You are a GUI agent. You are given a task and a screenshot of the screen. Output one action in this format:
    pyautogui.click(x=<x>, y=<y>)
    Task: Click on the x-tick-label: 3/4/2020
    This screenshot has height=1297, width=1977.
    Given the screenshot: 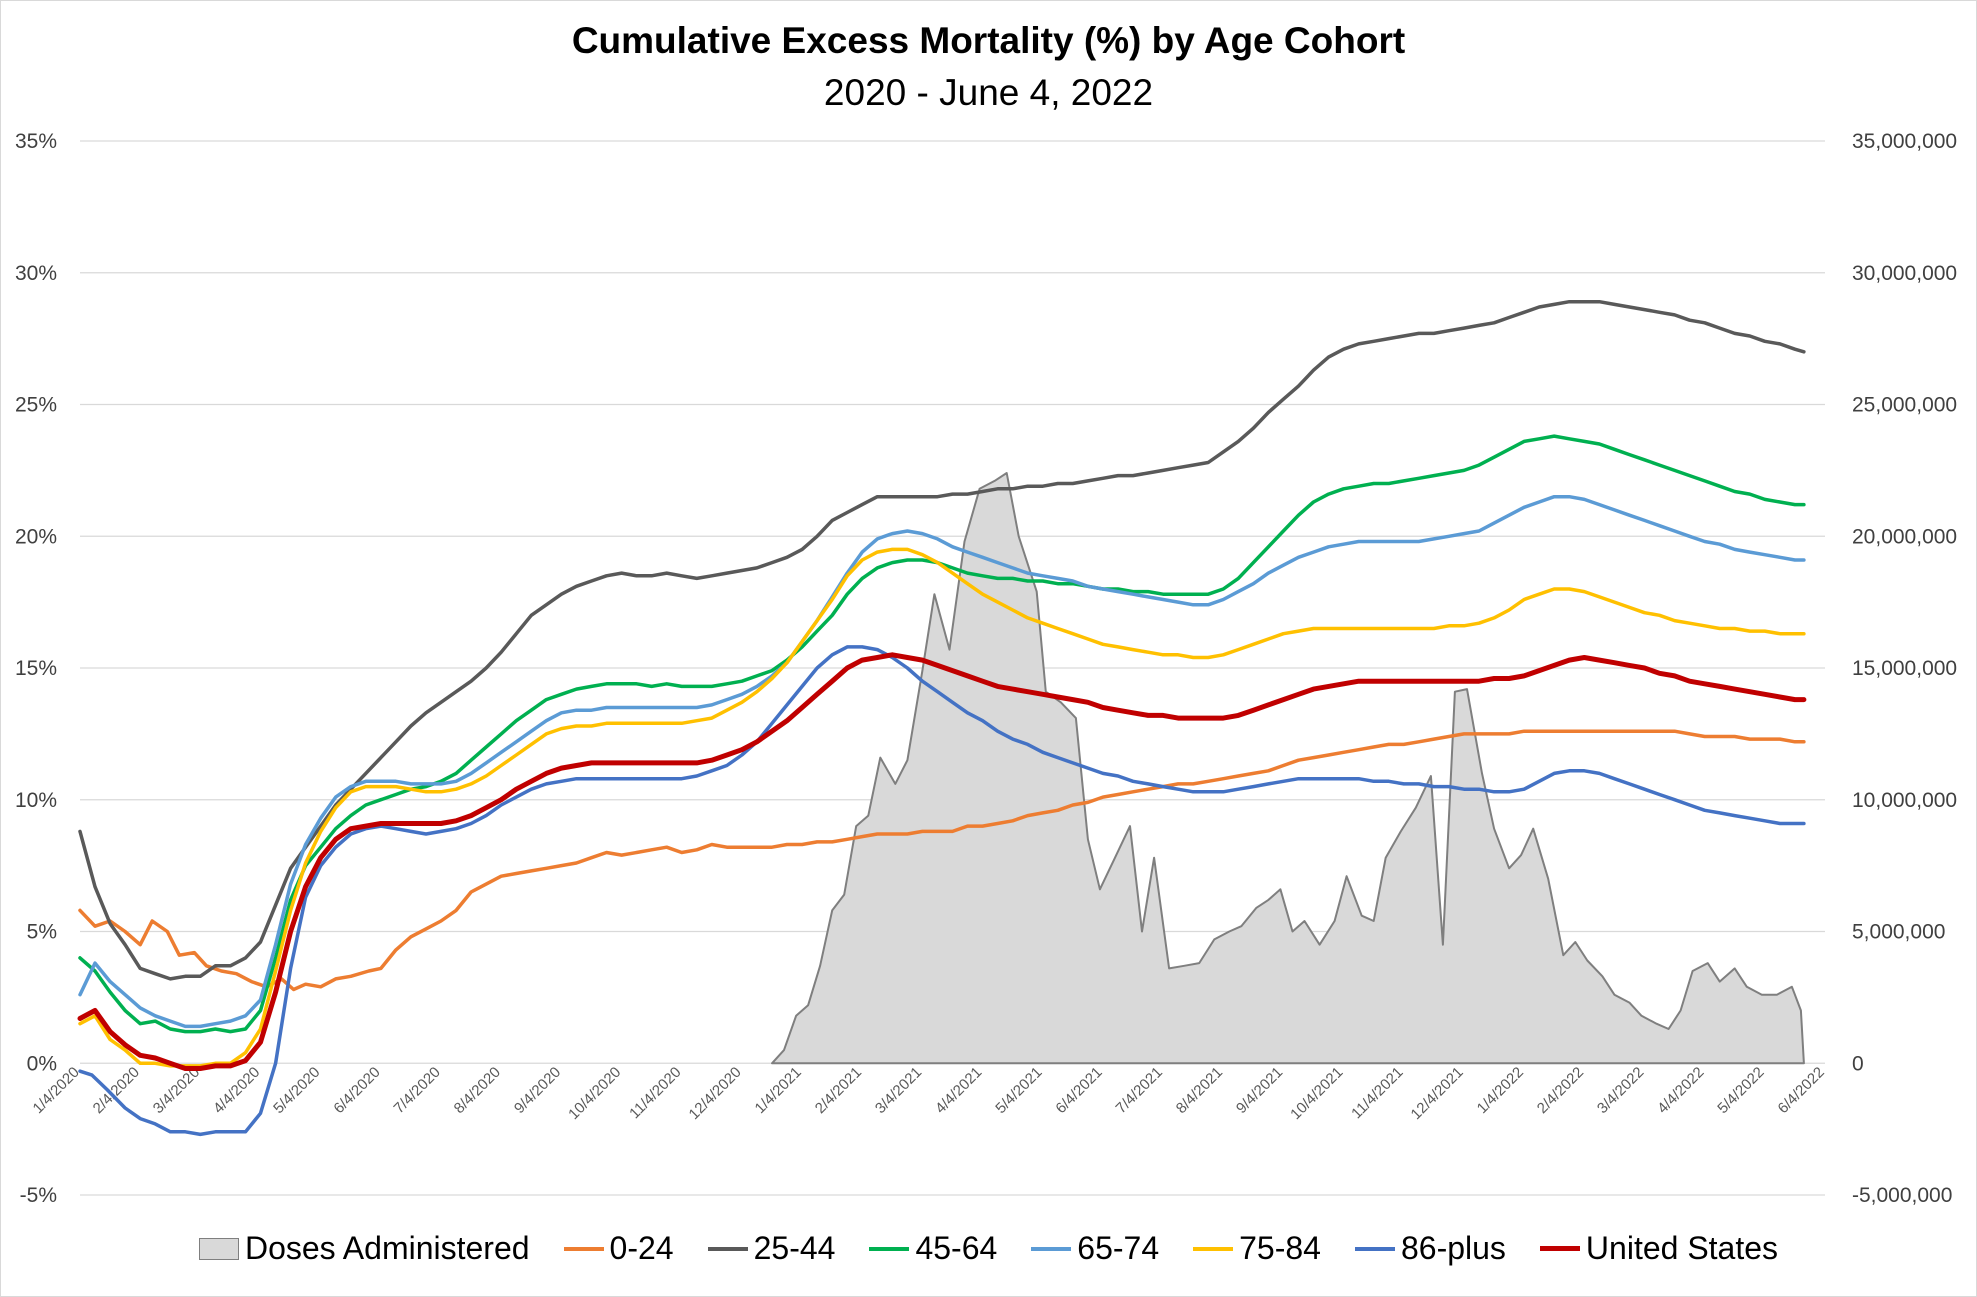 What is the action you would take?
    pyautogui.click(x=176, y=1090)
    